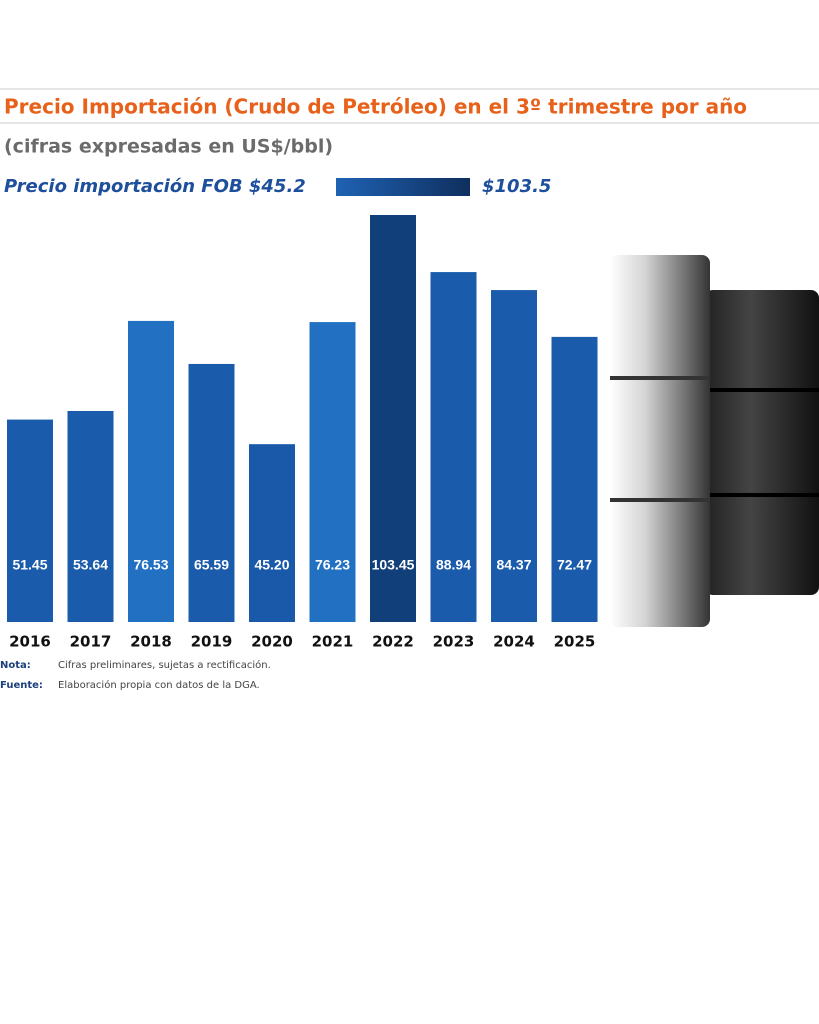 The height and width of the screenshot is (1024, 819). What do you see at coordinates (168, 147) in the screenshot?
I see `subtitle: (cifras expresadas en US$/bbl)` at bounding box center [168, 147].